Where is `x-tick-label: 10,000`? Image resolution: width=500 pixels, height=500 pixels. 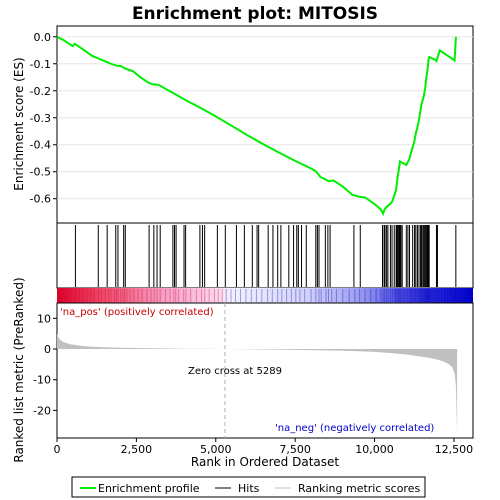 x-tick-label: 10,000 is located at coordinates (374, 449).